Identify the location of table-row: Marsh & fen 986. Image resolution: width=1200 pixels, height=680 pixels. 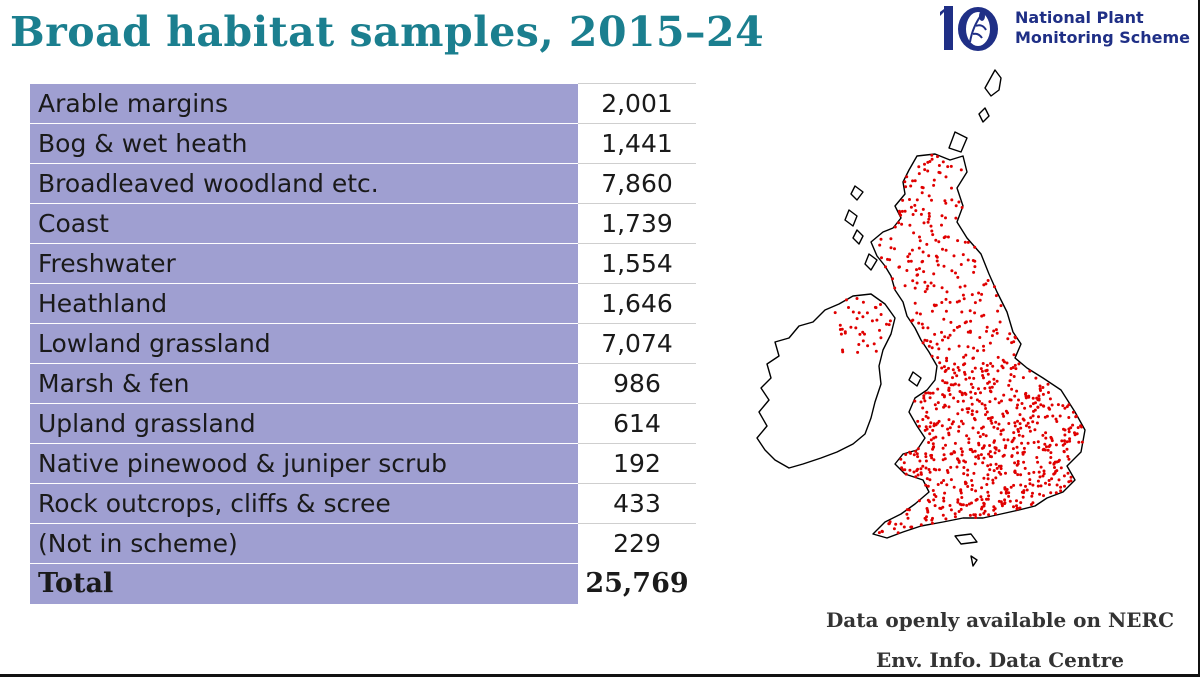
(363, 383).